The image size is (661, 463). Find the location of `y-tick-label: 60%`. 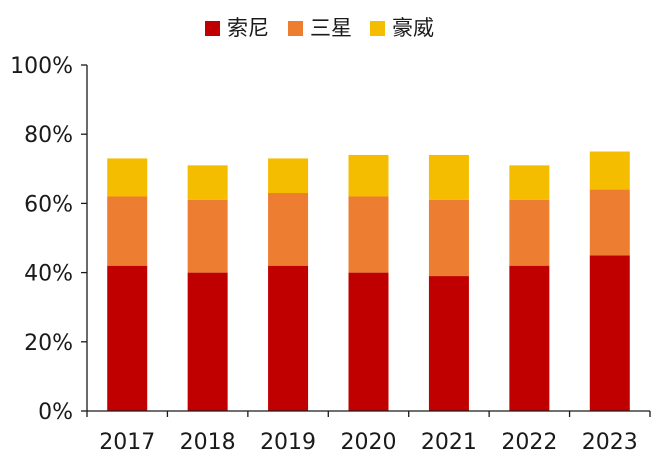

y-tick-label: 60% is located at coordinates (48, 204).